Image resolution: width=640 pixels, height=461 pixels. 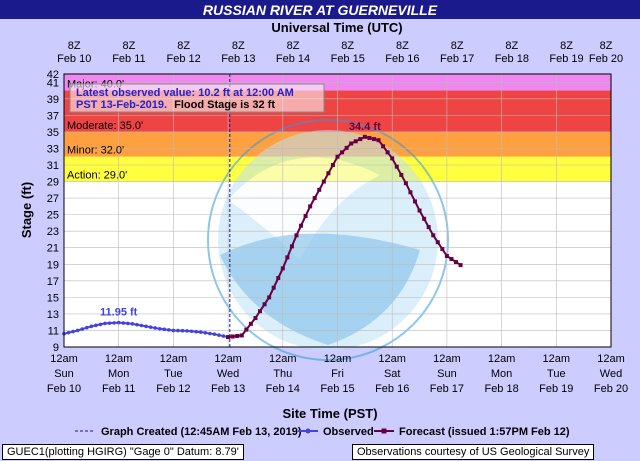 What do you see at coordinates (337, 389) in the screenshot?
I see `x-tick-label: Feb 15` at bounding box center [337, 389].